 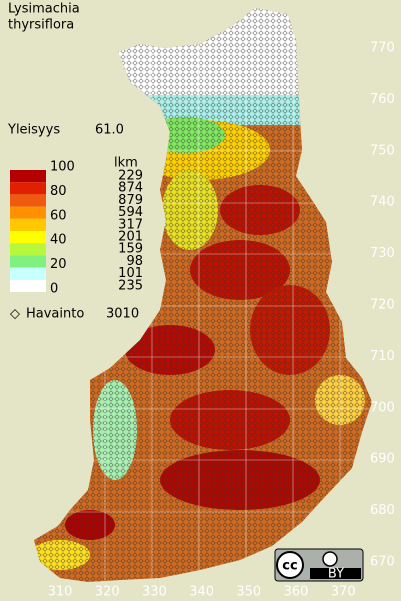 What do you see at coordinates (130, 176) in the screenshot?
I see `legend-count: 229` at bounding box center [130, 176].